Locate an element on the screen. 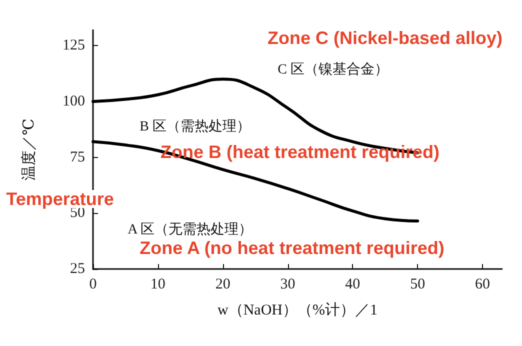  annotation: B 区（需热处理） is located at coordinates (195, 126).